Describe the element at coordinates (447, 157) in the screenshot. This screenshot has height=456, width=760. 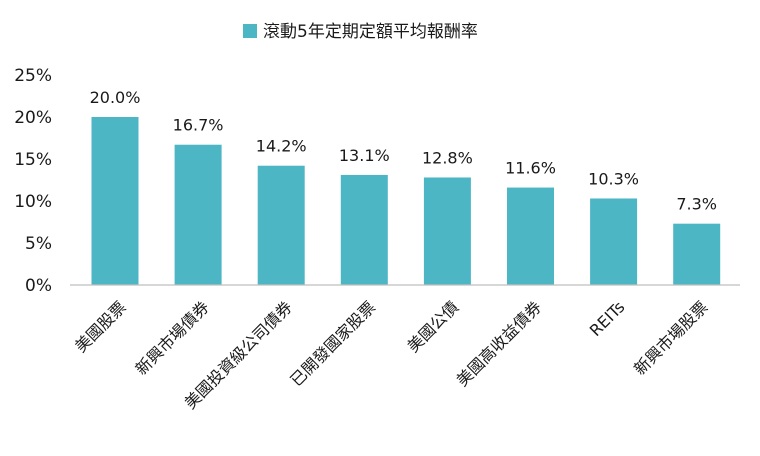
I see `data-label: 12.8%` at that location.